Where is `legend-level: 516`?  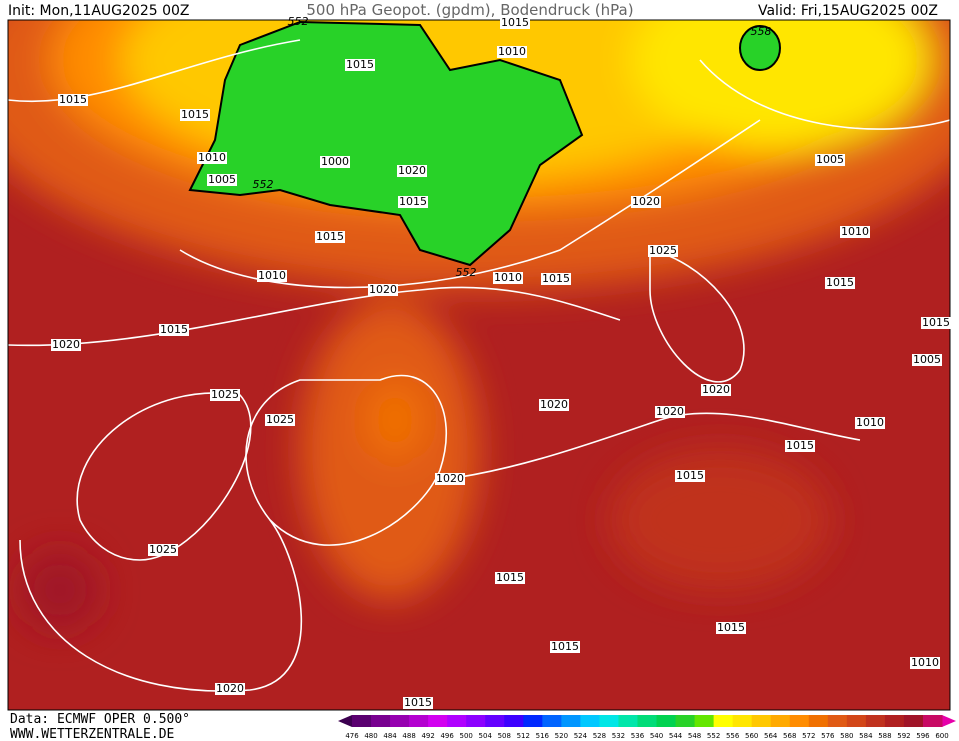
legend-level: 516 is located at coordinates (543, 736).